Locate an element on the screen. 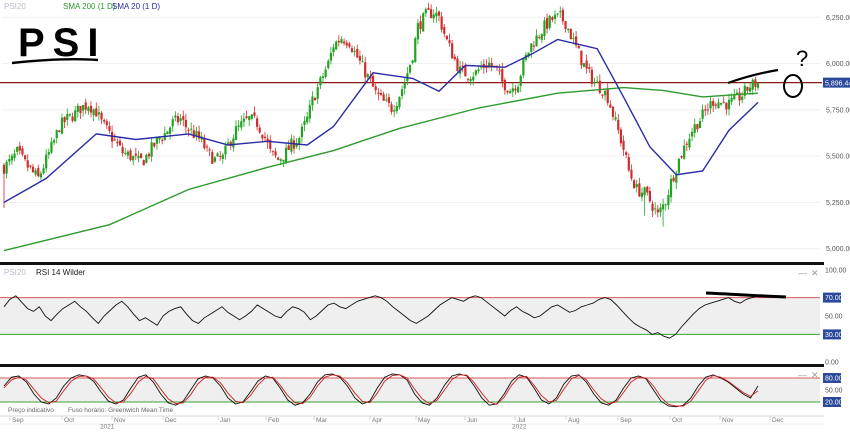  rsi-title: RSI 14 Wilder is located at coordinates (61, 272).